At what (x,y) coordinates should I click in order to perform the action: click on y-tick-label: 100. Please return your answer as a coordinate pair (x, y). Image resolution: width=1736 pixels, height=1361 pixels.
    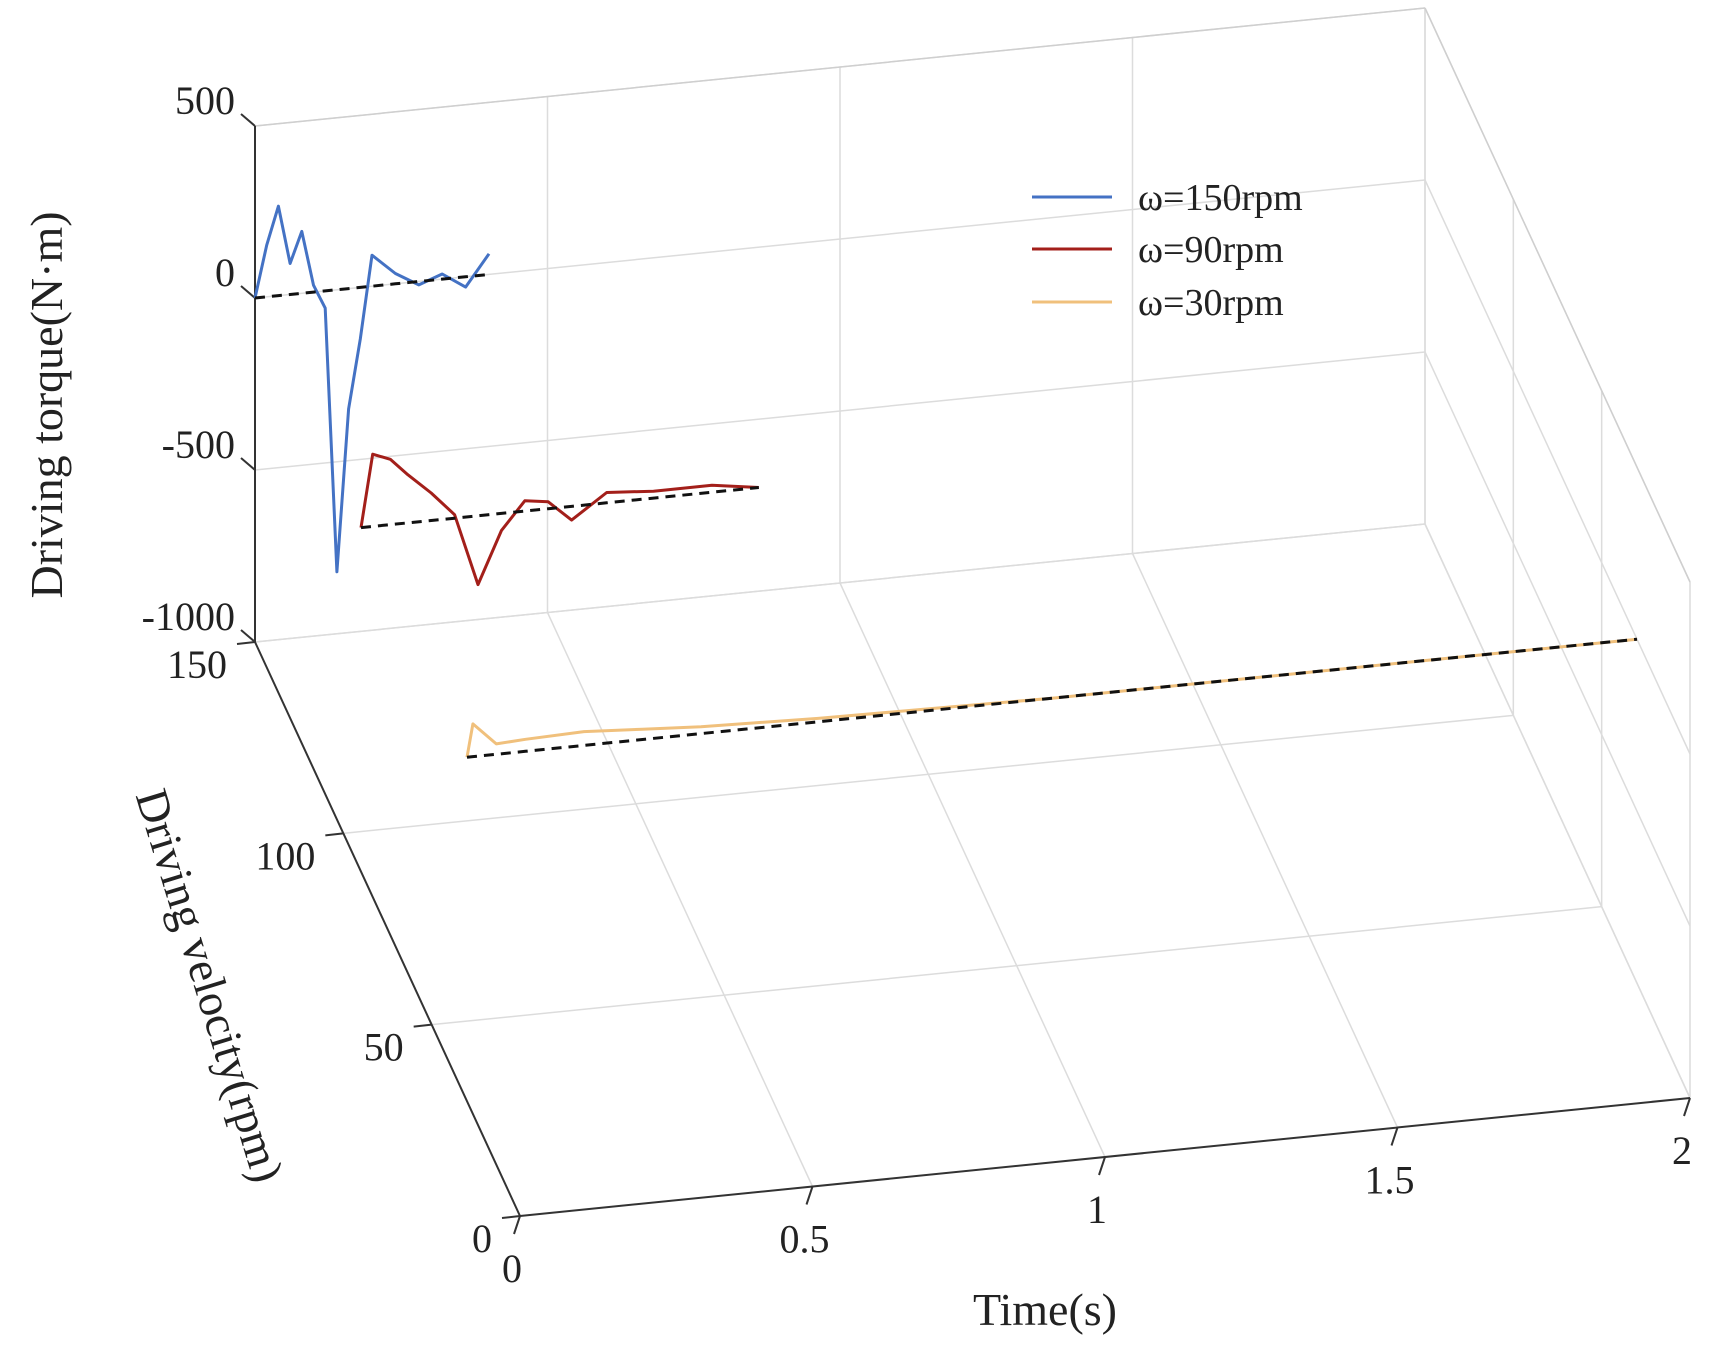
    Looking at the image, I should click on (285, 855).